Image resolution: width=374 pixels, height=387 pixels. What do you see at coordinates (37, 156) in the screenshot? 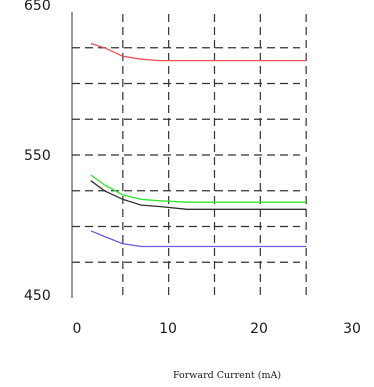
I see `y-tick-label: 550` at bounding box center [37, 156].